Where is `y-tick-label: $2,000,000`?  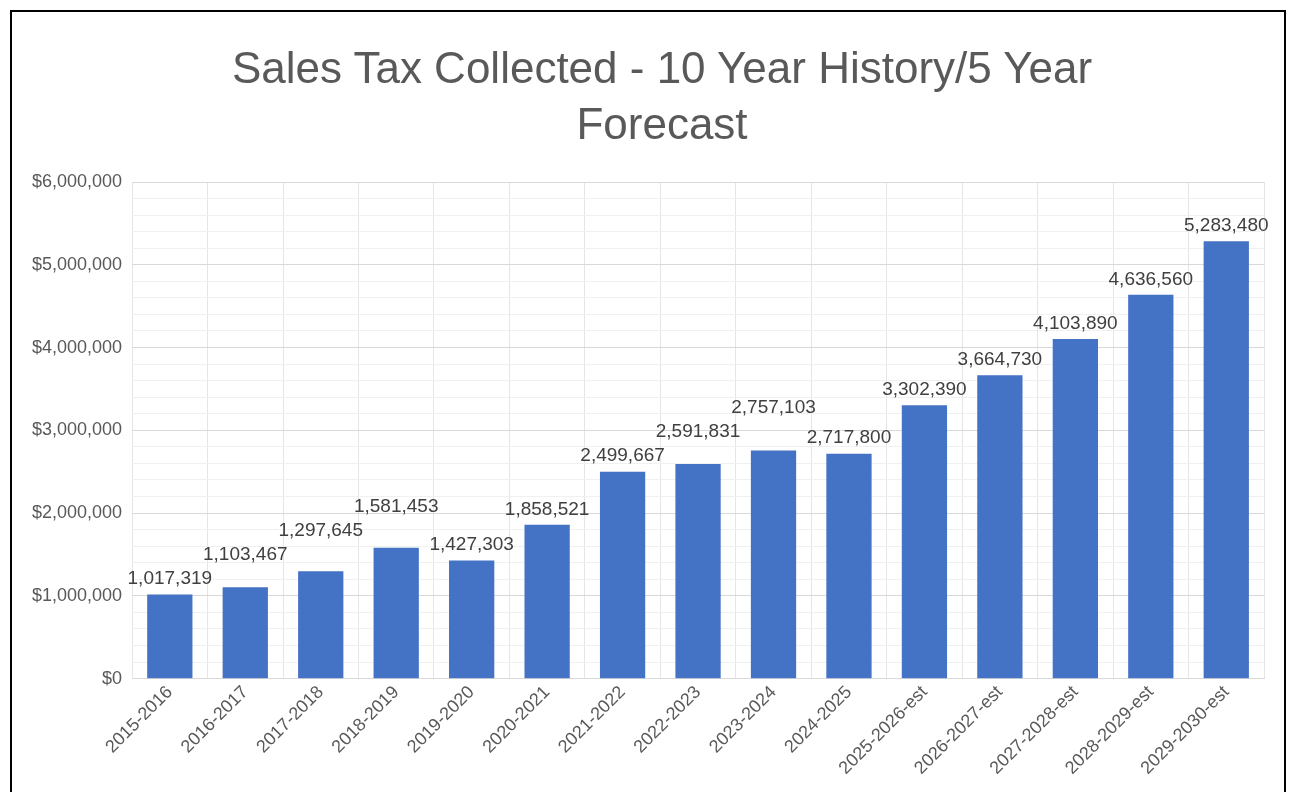
y-tick-label: $2,000,000 is located at coordinates (77, 512).